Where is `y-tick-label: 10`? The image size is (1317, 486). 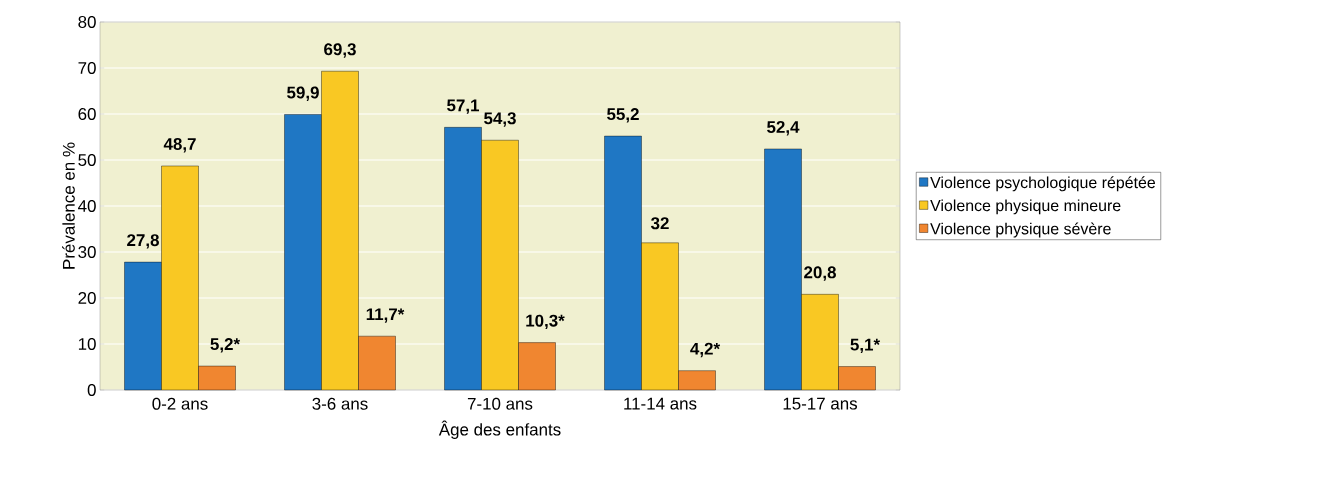
y-tick-label: 10 is located at coordinates (87, 344).